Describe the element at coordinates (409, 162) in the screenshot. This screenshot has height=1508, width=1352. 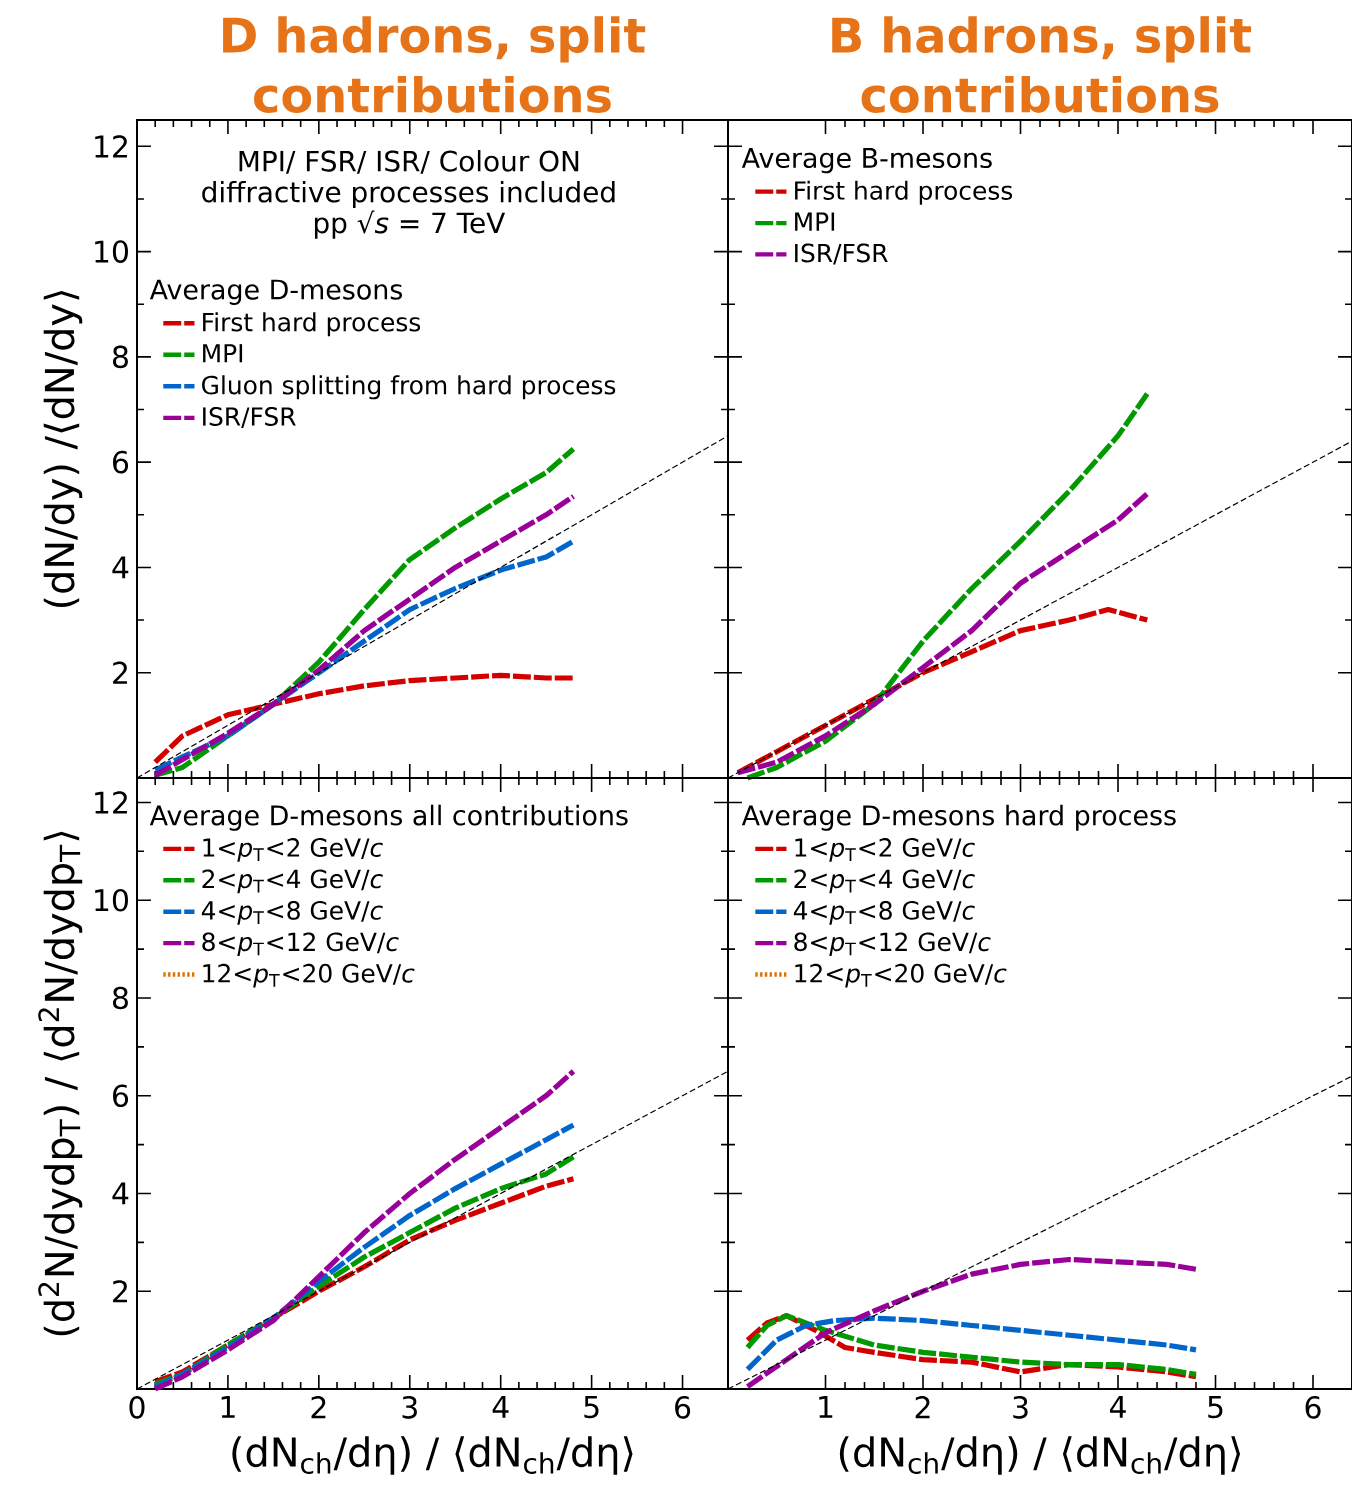
I see `annotation: MPI/ FSR/ ISR/ Colour ON` at that location.